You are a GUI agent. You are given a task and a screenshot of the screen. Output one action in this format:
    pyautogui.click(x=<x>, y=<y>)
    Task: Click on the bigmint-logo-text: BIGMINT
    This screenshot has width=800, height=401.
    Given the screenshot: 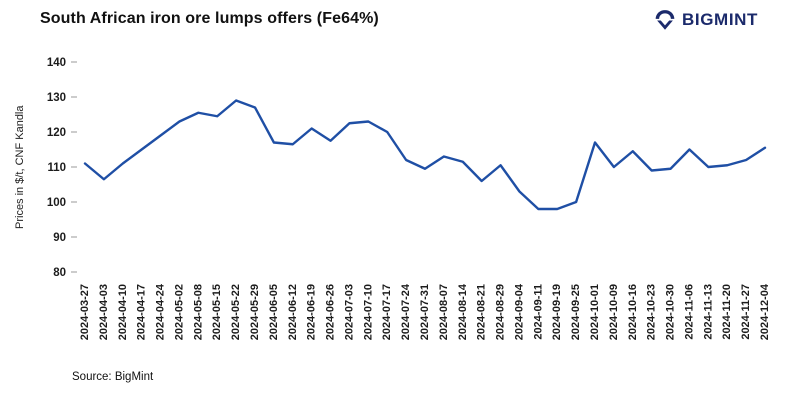 What is the action you would take?
    pyautogui.click(x=720, y=19)
    